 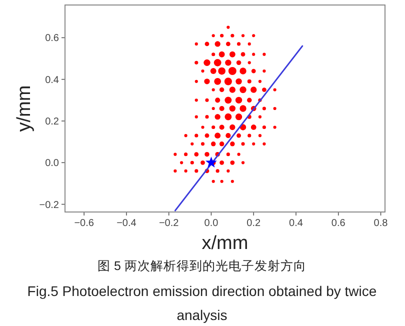 What do you see at coordinates (52, 80) in the screenshot?
I see `y-tick-label: 0.4` at bounding box center [52, 80].